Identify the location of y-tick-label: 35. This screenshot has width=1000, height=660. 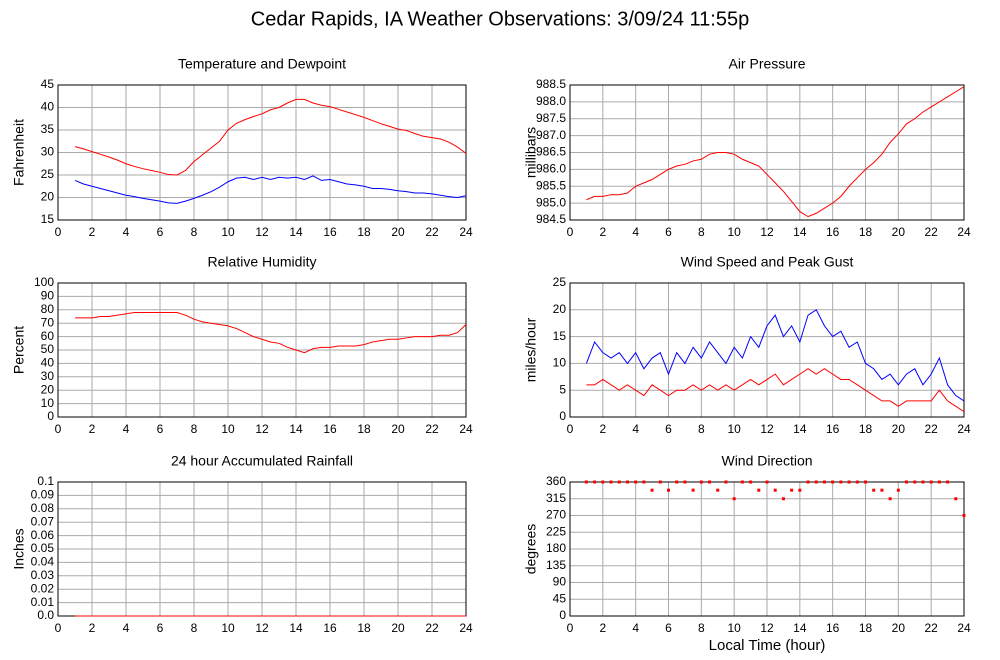
(48, 129).